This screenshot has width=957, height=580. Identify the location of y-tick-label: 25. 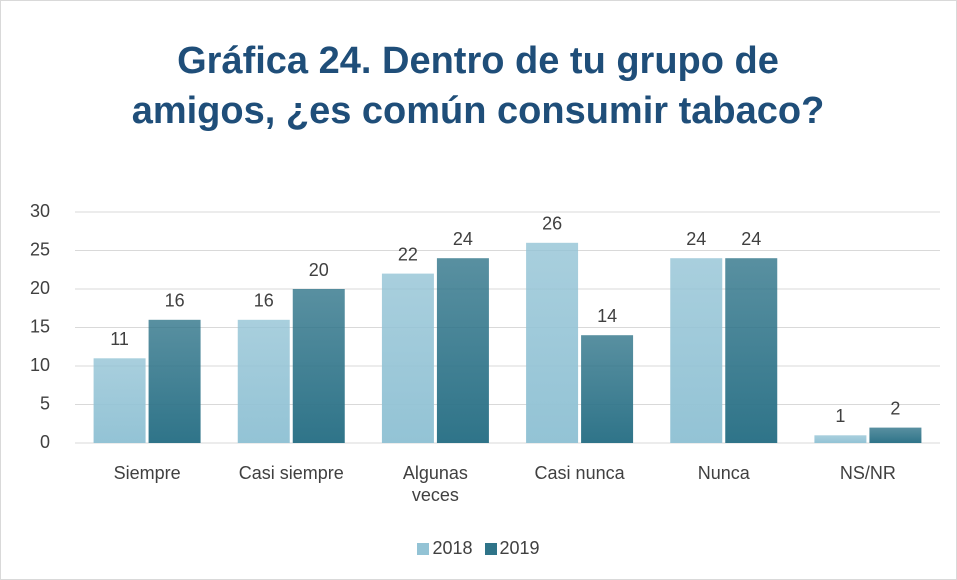
(40, 249).